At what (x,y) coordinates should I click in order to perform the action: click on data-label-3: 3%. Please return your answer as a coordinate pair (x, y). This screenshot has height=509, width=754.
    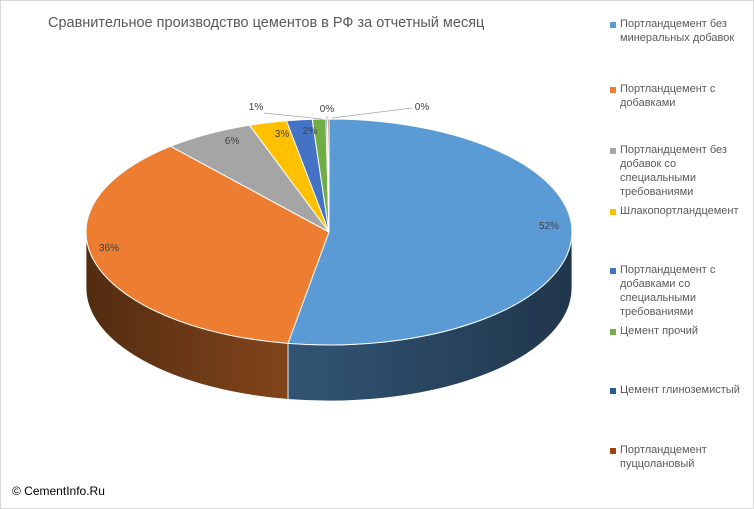
    Looking at the image, I should click on (282, 134).